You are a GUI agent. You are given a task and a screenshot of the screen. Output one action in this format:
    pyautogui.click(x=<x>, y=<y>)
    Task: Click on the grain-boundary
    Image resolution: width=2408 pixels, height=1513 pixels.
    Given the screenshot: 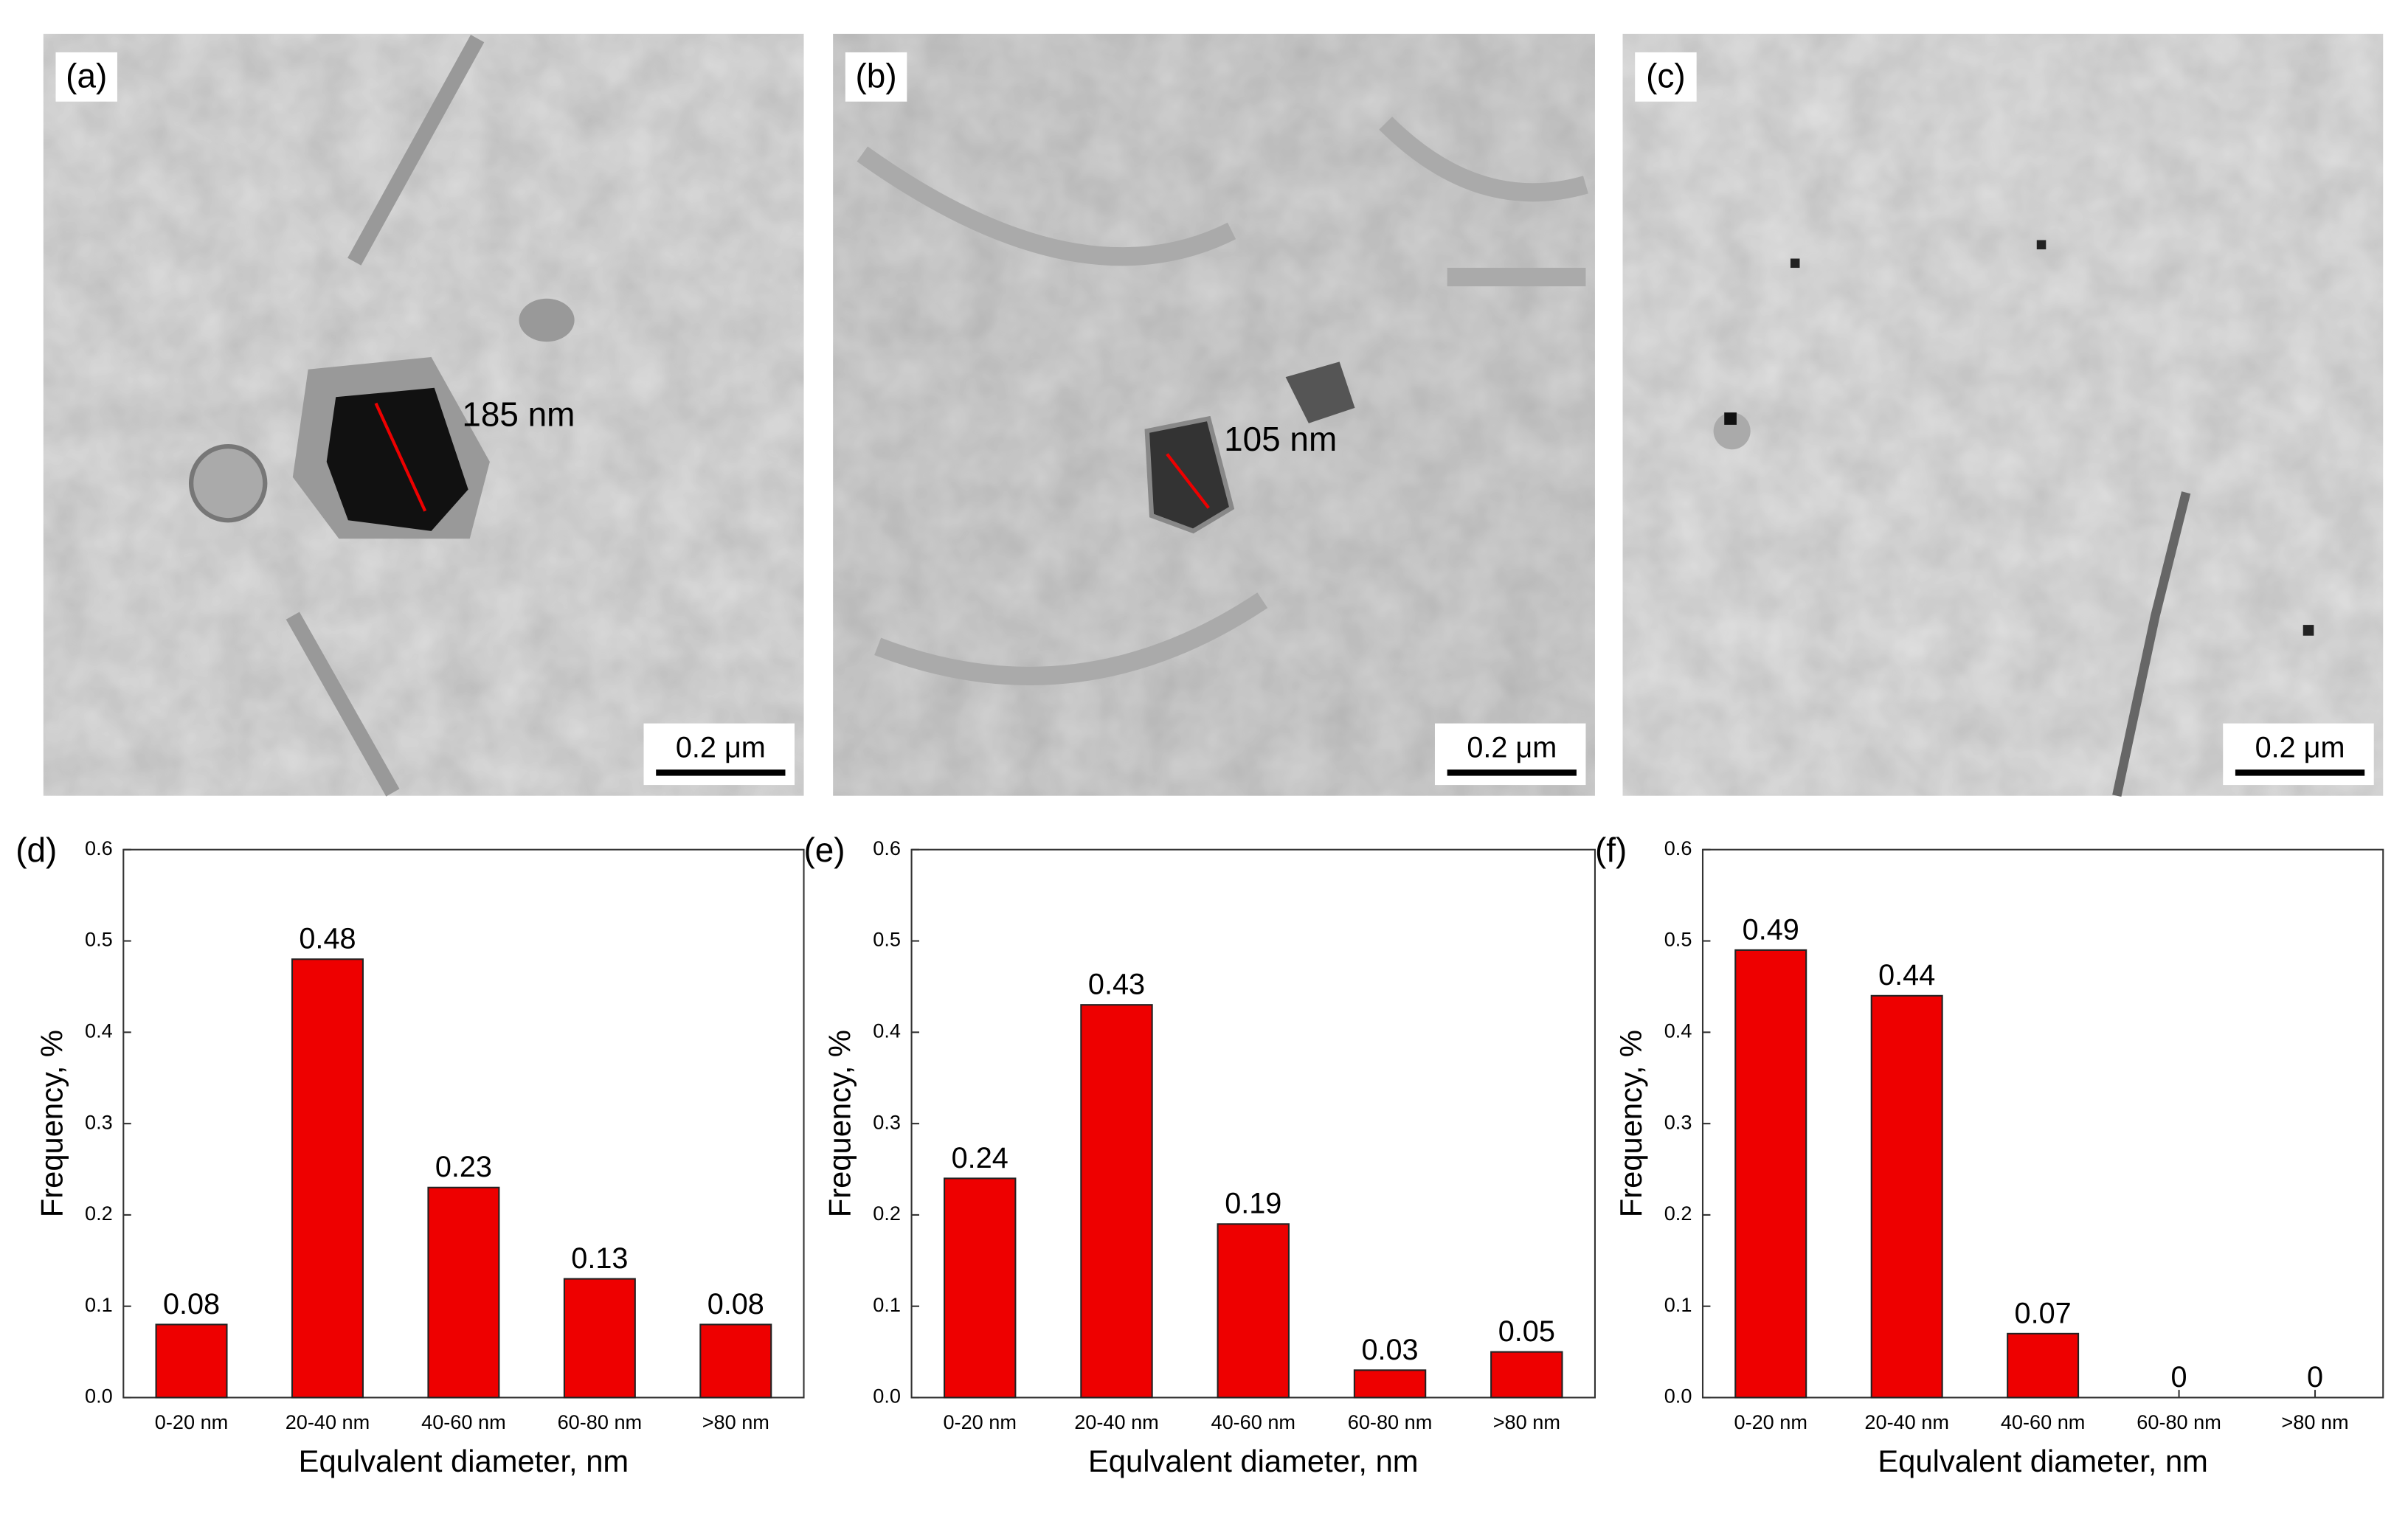 What is the action you would take?
    pyautogui.click(x=2151, y=644)
    